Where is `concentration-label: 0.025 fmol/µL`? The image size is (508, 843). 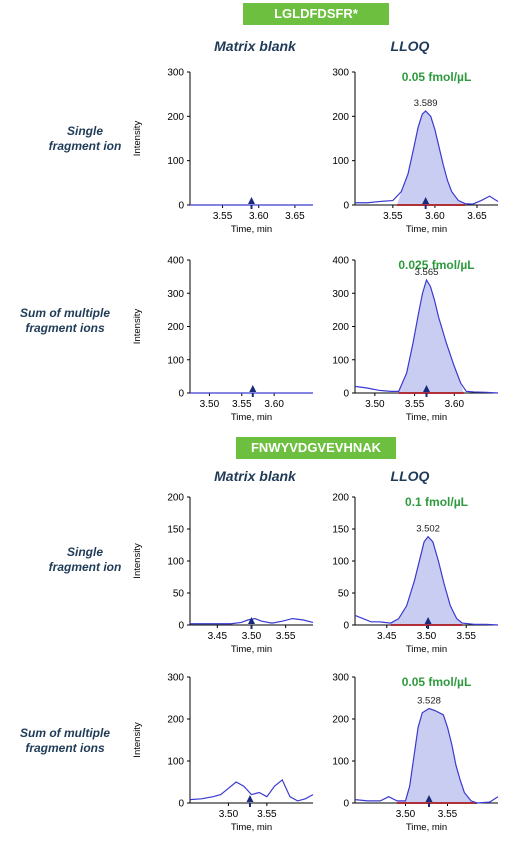
concentration-label: 0.025 fmol/µL is located at coordinates (436, 265).